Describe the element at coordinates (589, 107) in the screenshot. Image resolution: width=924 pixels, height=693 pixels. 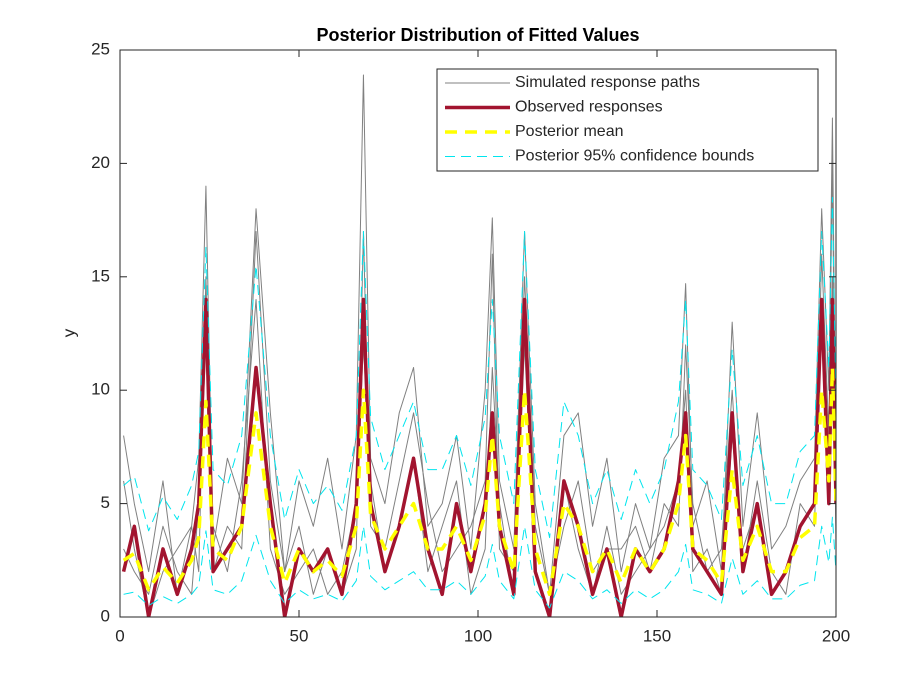
I see `legend-label: Observed responses` at that location.